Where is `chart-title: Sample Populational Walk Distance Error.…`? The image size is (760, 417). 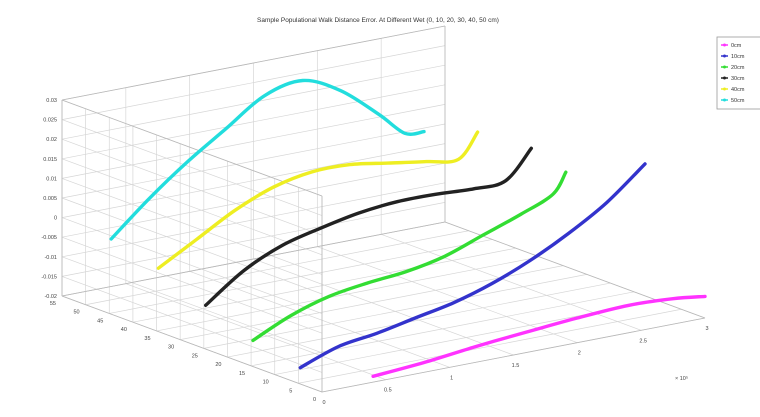 chart-title: Sample Populational Walk Distance Error.… is located at coordinates (378, 20).